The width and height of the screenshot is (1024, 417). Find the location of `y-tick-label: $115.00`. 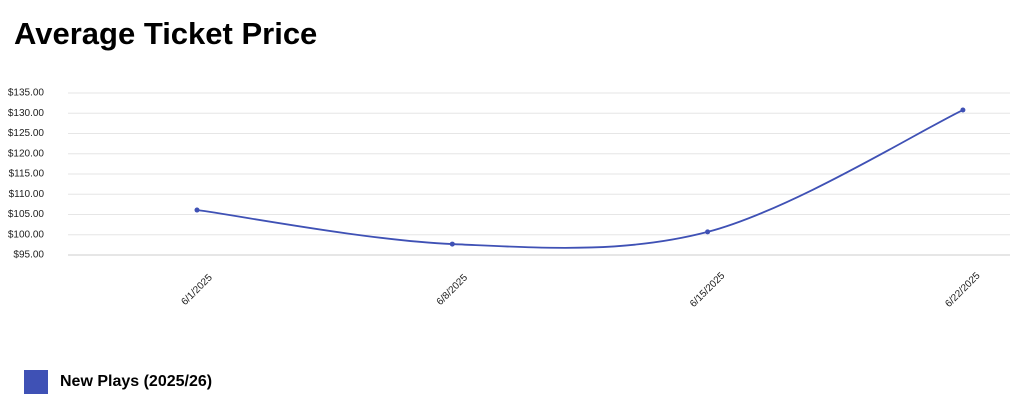

y-tick-label: $115.00 is located at coordinates (27, 174).